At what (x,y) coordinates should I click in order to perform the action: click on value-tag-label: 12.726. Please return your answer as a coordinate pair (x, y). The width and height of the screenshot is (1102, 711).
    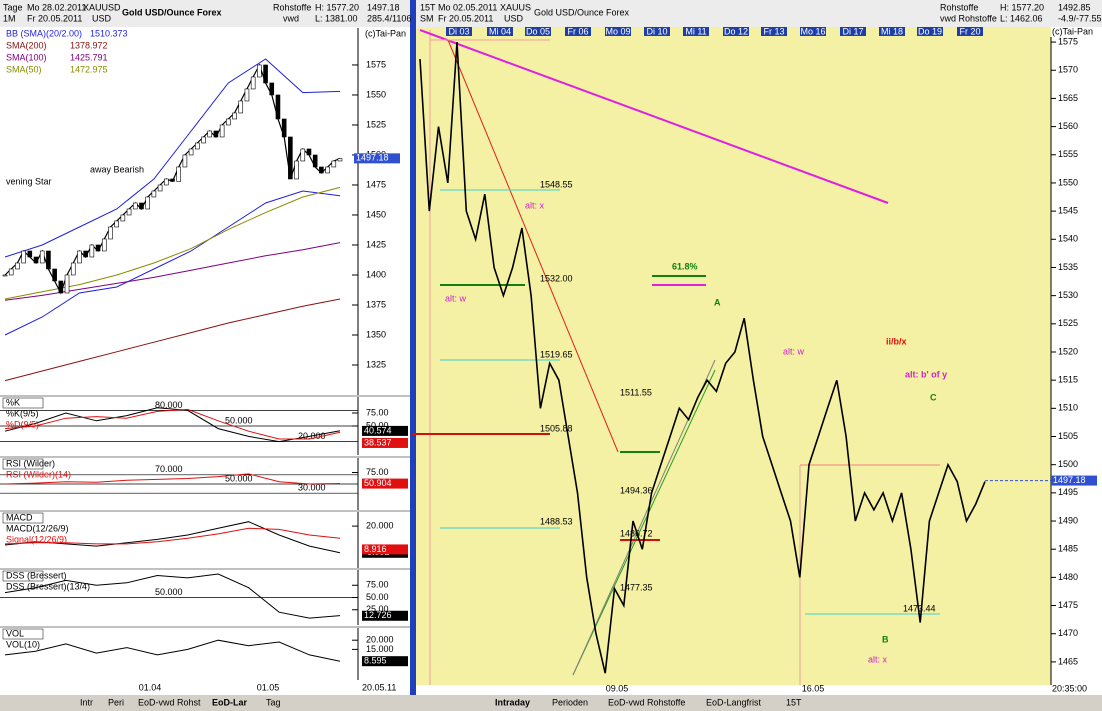
    Looking at the image, I should click on (378, 615).